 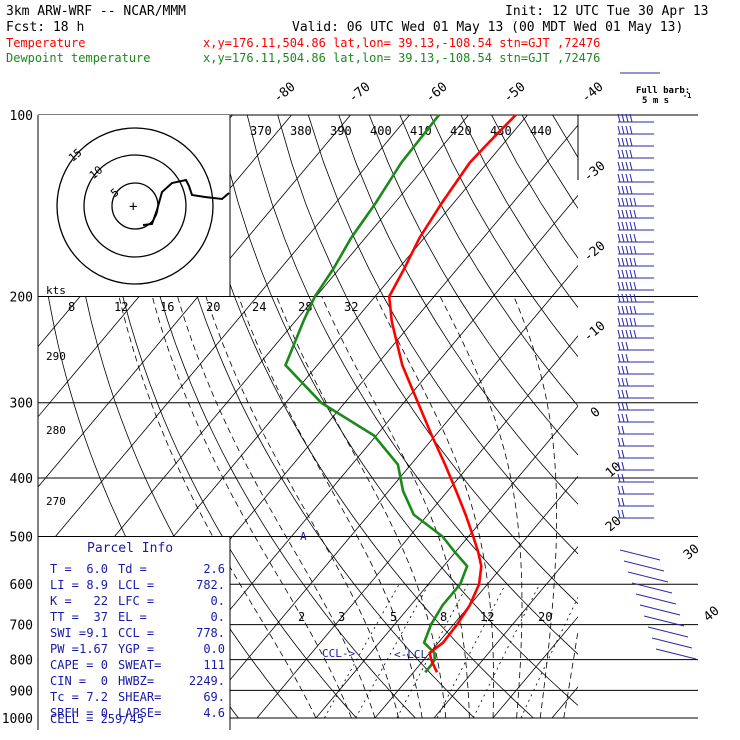 What do you see at coordinates (595, 171) in the screenshot?
I see `isotherm-label: -30` at bounding box center [595, 171].